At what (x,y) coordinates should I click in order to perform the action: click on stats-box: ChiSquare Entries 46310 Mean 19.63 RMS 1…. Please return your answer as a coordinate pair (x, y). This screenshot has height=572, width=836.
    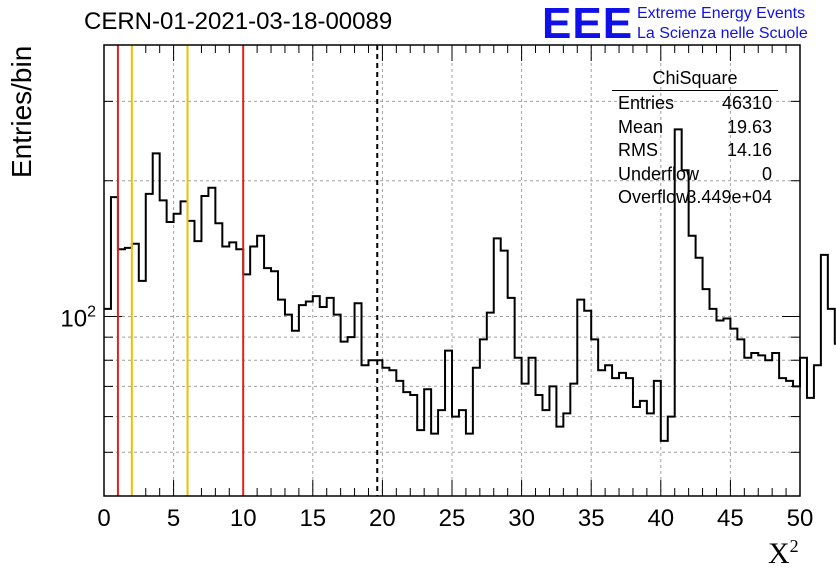
    Looking at the image, I should click on (695, 139).